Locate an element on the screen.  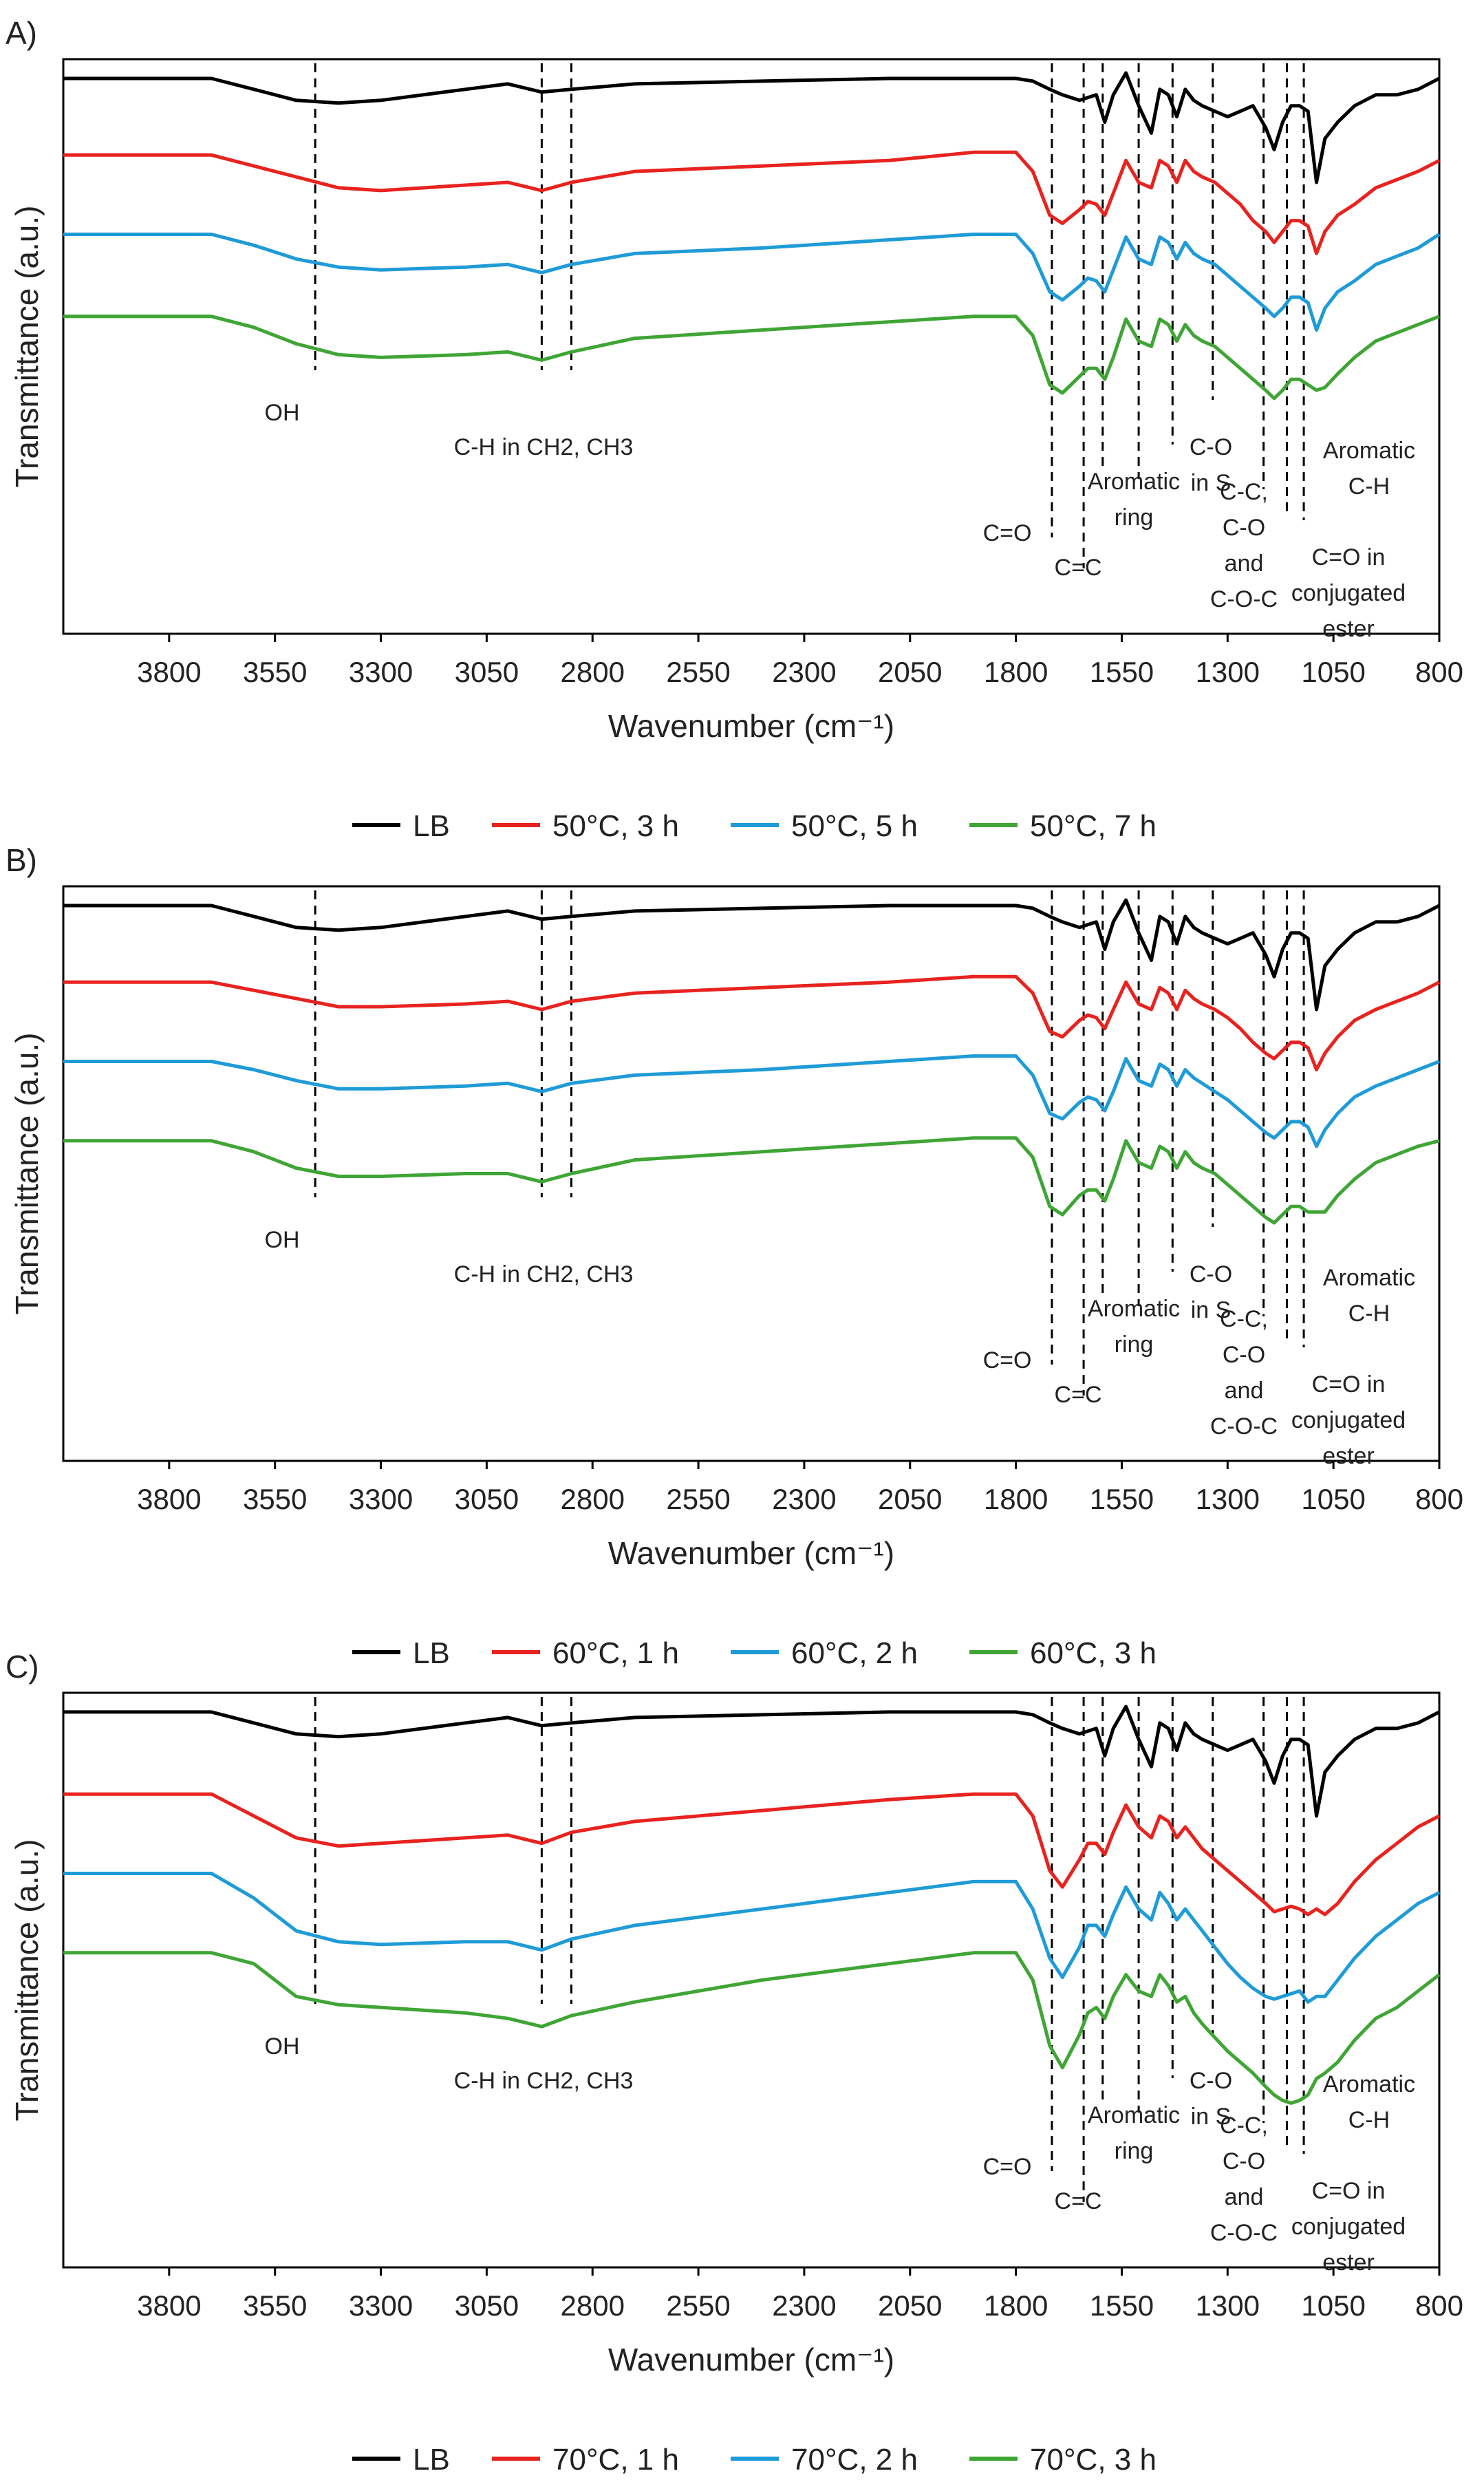
legend: LB 50°C, 3 h 50°C, 5 h 50°C, 7 h is located at coordinates (754, 826).